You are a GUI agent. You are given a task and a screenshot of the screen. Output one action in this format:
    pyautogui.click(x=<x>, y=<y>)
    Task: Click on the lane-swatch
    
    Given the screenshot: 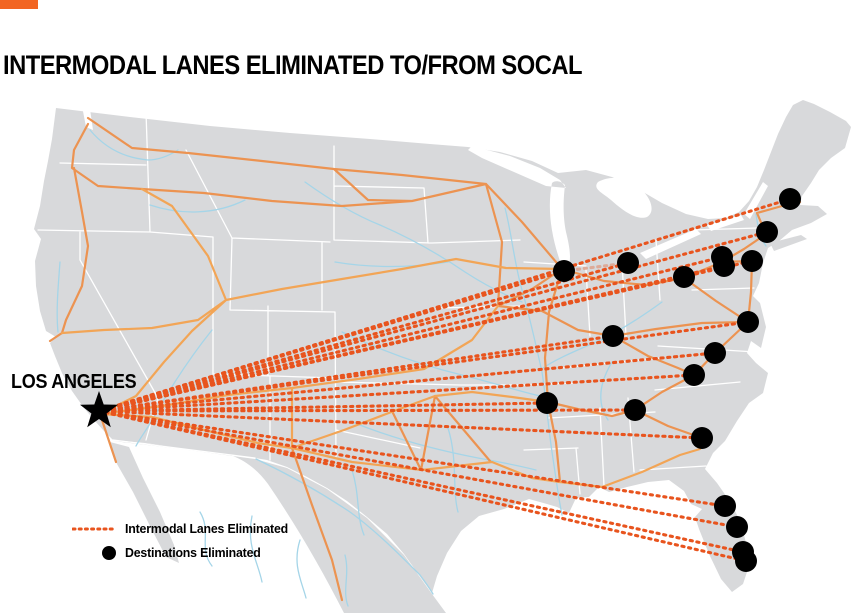 What is the action you would take?
    pyautogui.click(x=94, y=529)
    